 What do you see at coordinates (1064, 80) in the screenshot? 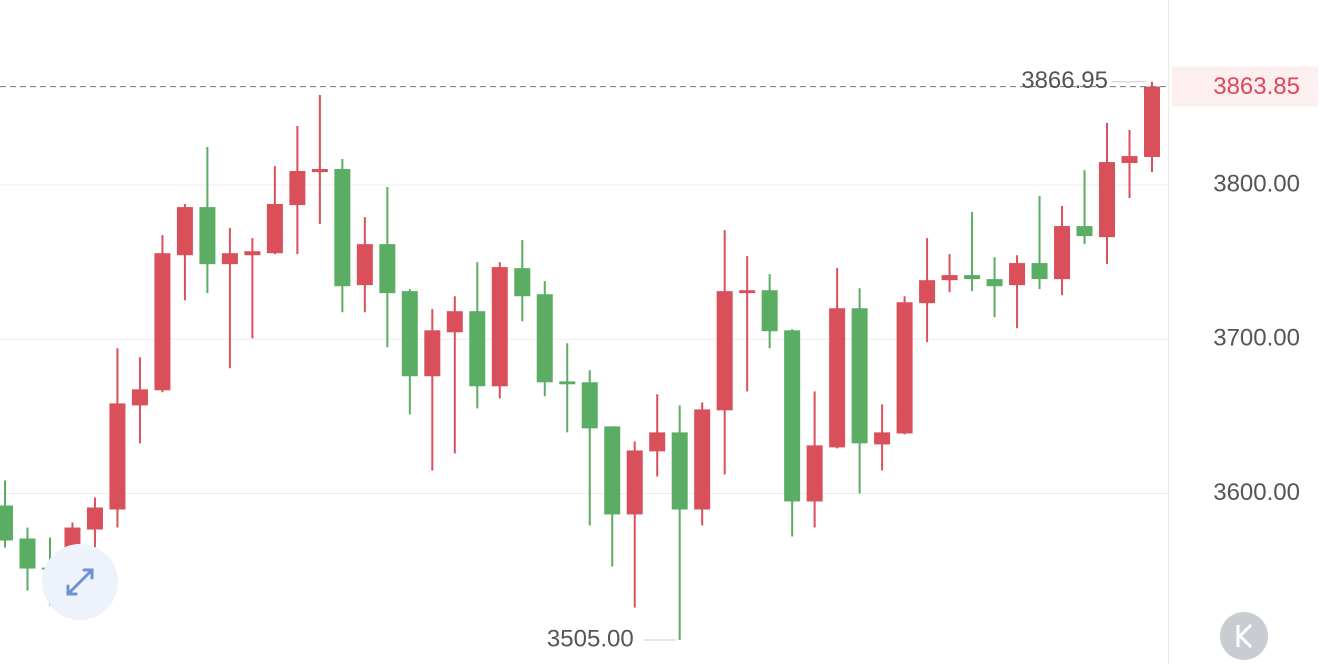
I see `max-marker-label: 3866.95` at bounding box center [1064, 80].